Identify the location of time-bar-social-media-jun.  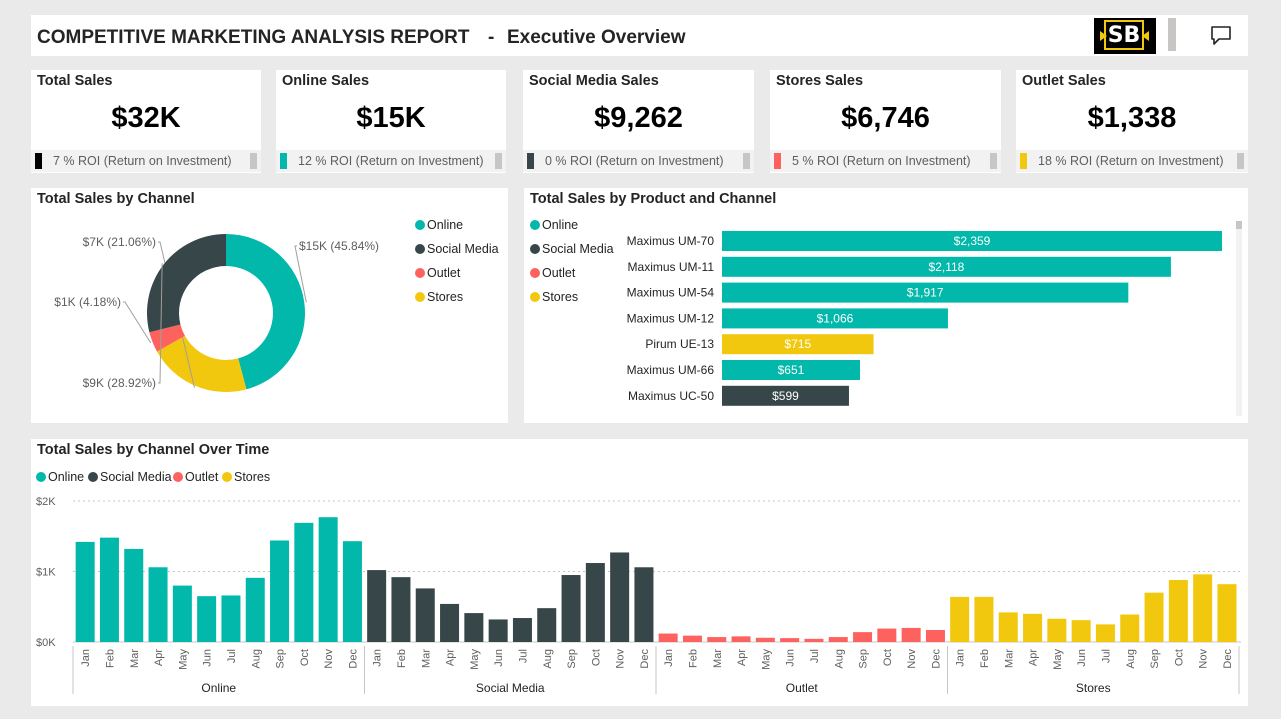
(498, 630).